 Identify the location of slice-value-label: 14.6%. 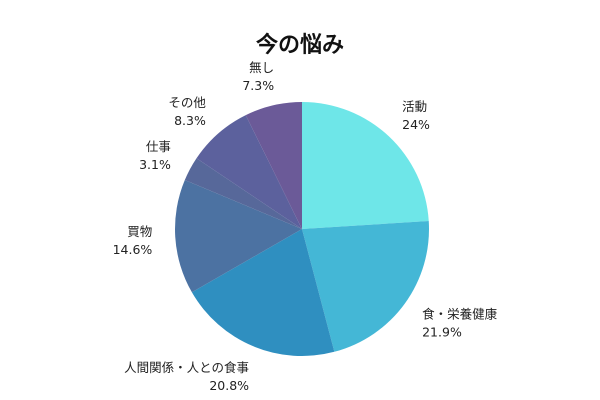
(133, 249).